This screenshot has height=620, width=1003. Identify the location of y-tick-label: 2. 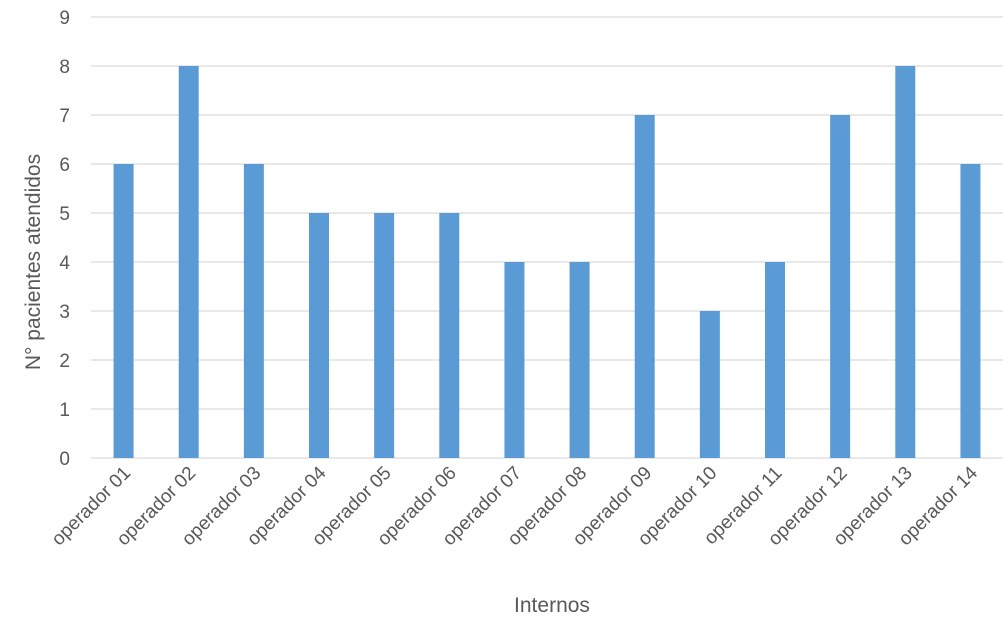
(64, 361).